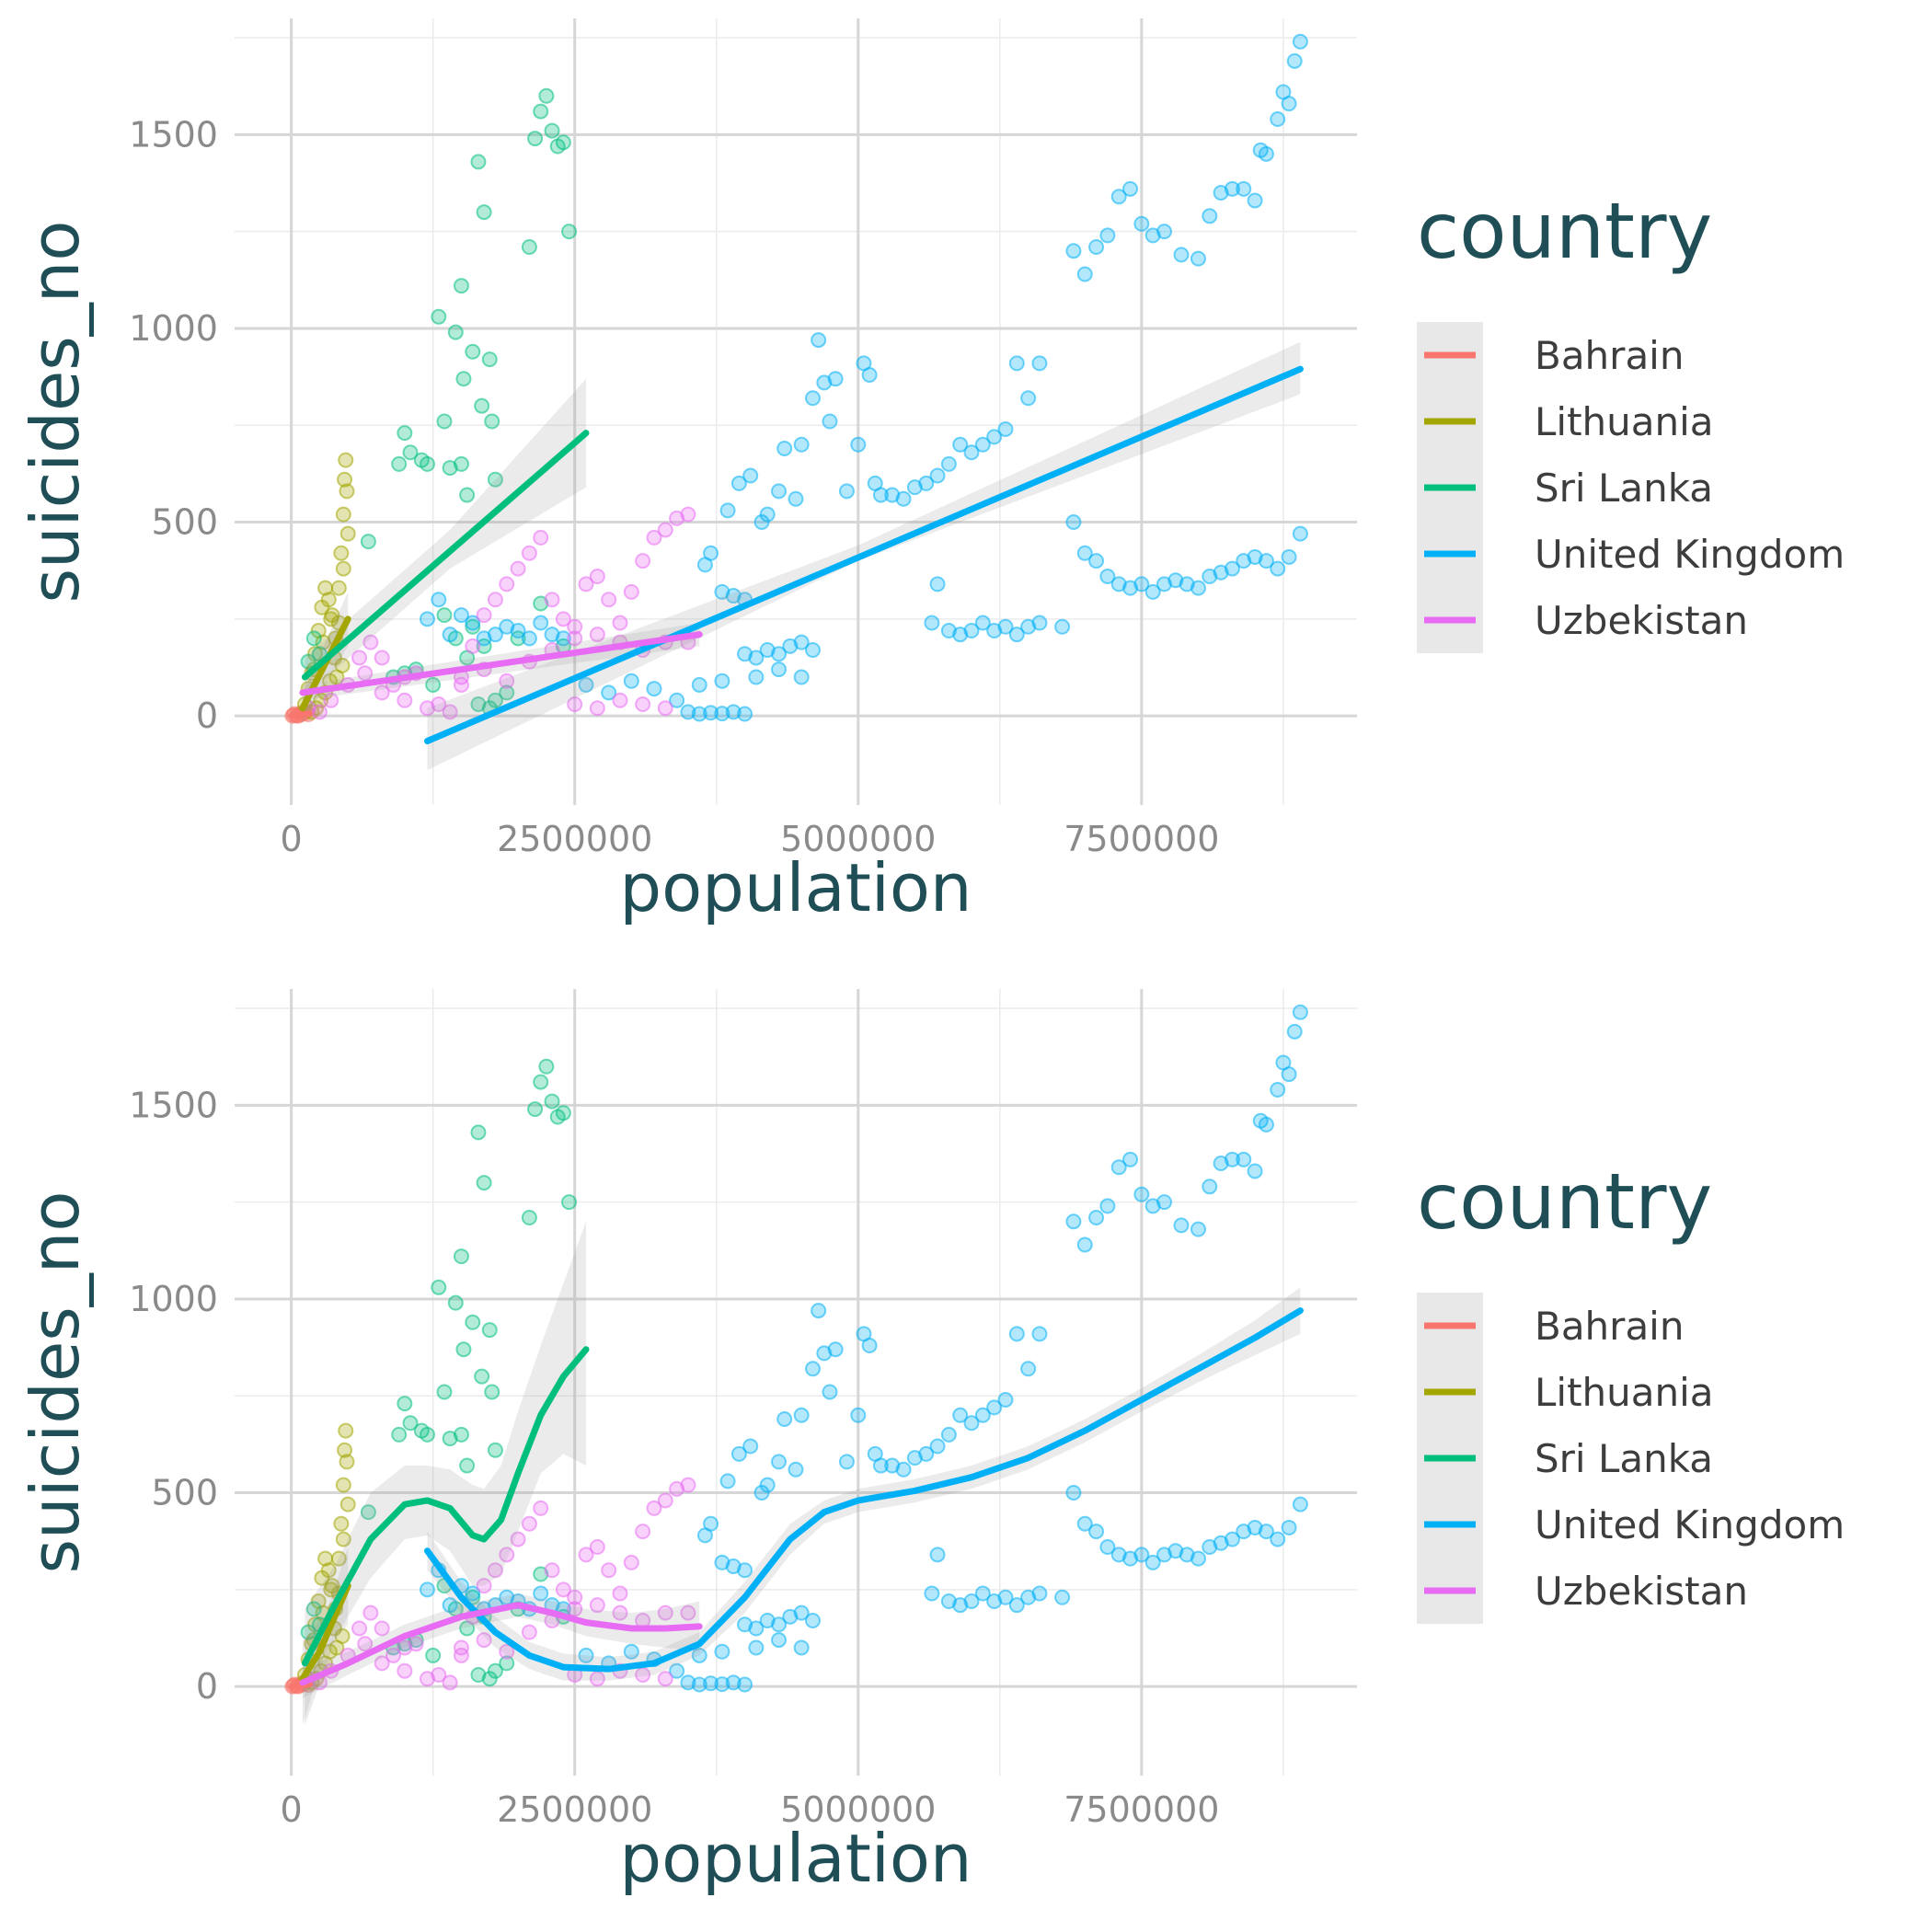  I want to click on fit-line-bahrain, so click(300, 714).